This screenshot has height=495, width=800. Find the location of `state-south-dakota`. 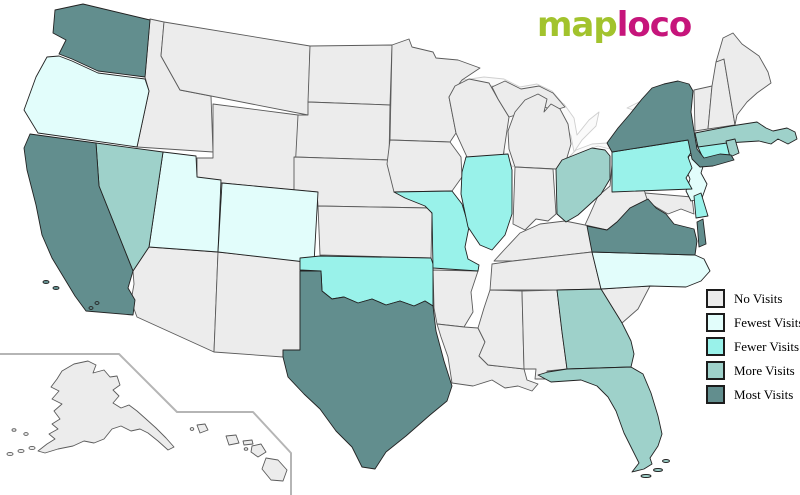

state-south-dakota is located at coordinates (342, 131).